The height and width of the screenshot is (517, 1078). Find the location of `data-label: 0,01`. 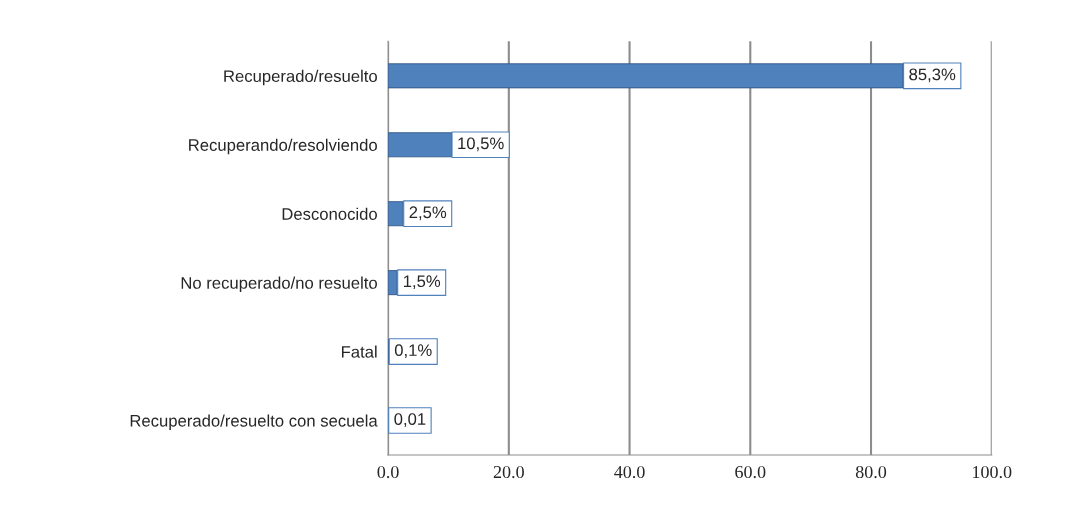

data-label: 0,01 is located at coordinates (410, 420).